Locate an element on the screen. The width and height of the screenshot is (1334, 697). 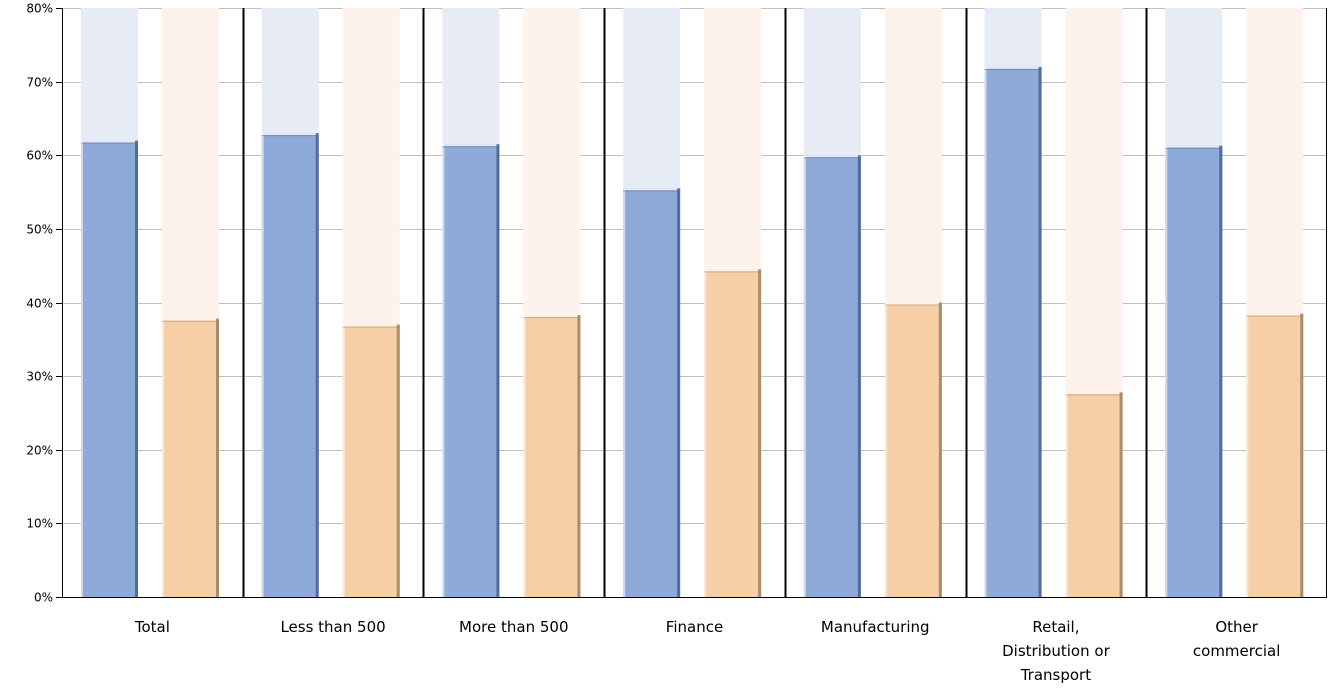
y-tick-label: 20% is located at coordinates (39, 451).